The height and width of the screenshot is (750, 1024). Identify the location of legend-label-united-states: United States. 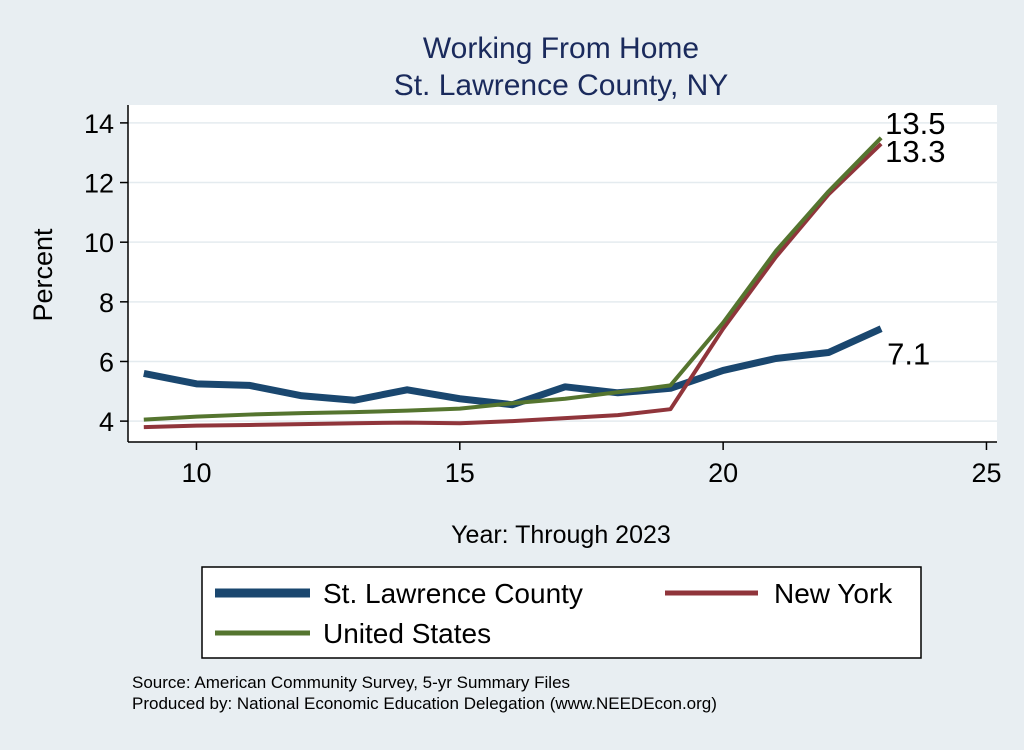
(407, 633).